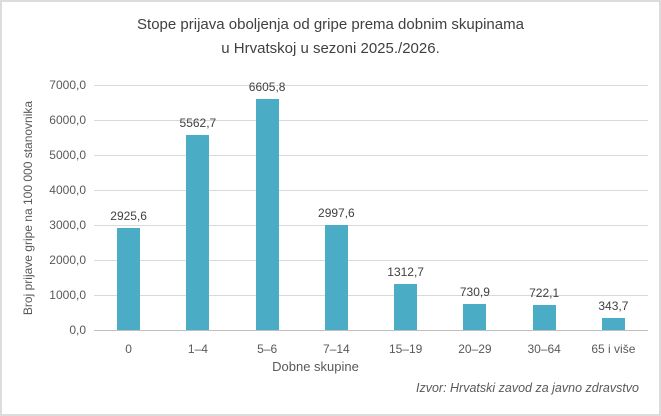  What do you see at coordinates (197, 349) in the screenshot?
I see `x-tick-label: 1–4` at bounding box center [197, 349].